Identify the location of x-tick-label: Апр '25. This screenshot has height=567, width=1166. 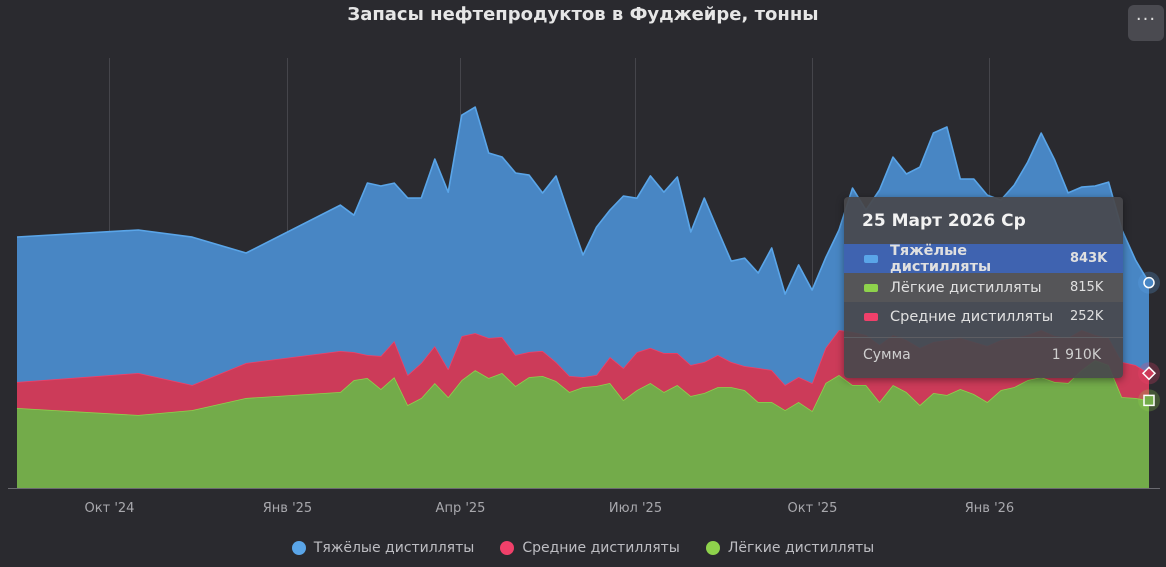
(461, 508).